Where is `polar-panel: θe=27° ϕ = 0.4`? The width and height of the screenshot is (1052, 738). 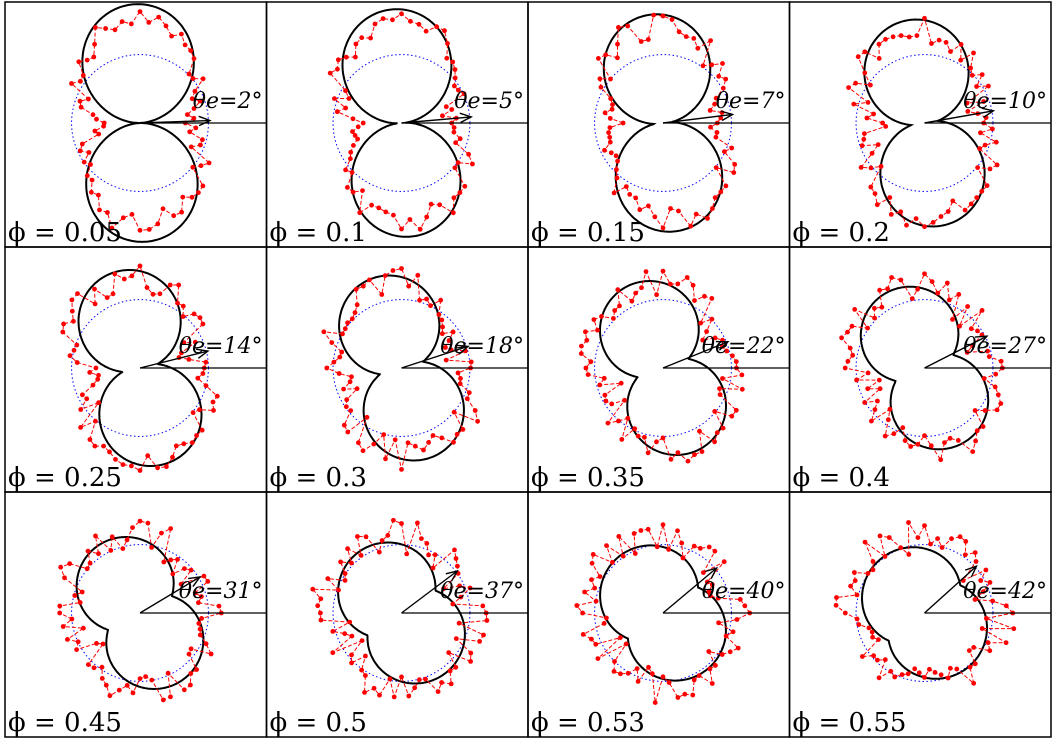 polar-panel: θe=27° ϕ = 0.4 is located at coordinates (920, 369).